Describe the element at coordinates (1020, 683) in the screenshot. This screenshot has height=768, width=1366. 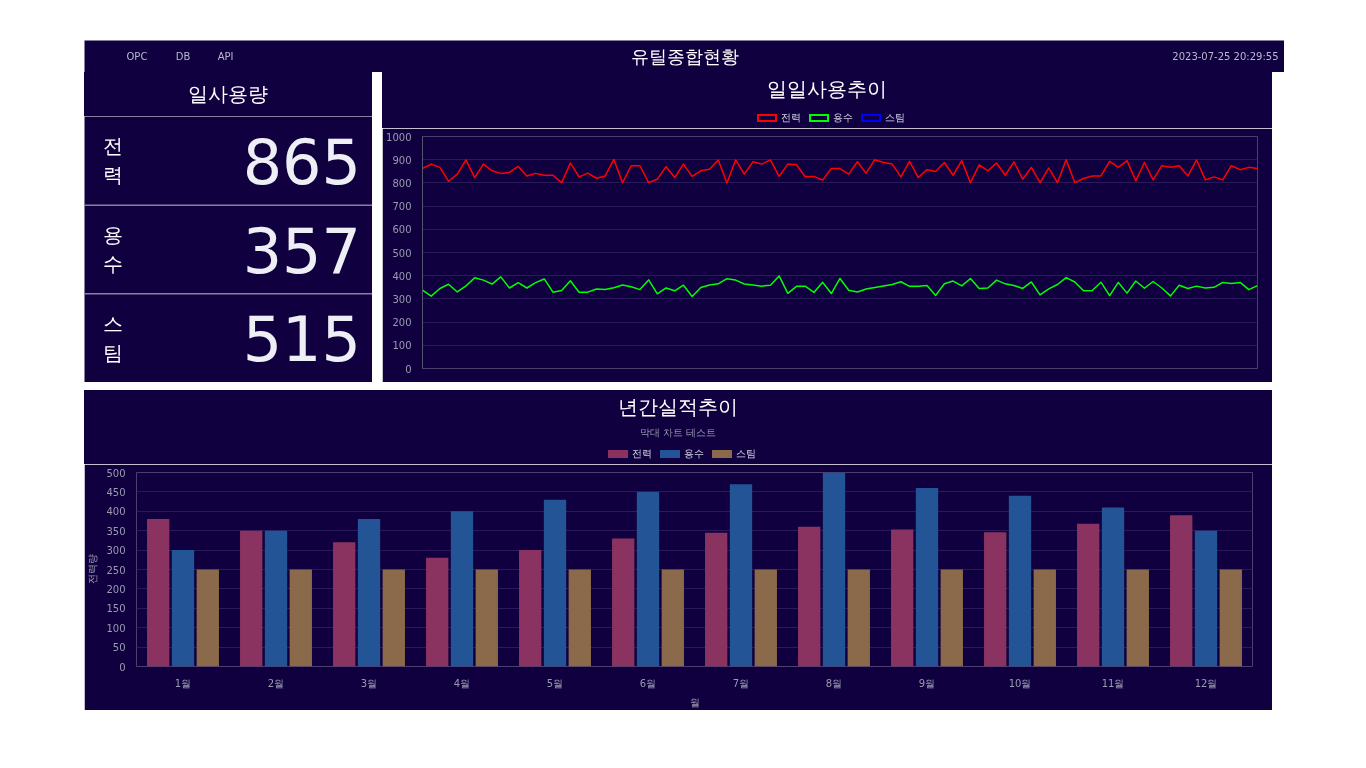
I see `x-tick-label: 10월` at that location.